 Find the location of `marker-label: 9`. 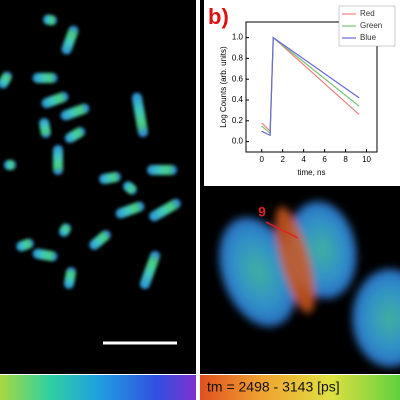

marker-label: 9 is located at coordinates (262, 212).